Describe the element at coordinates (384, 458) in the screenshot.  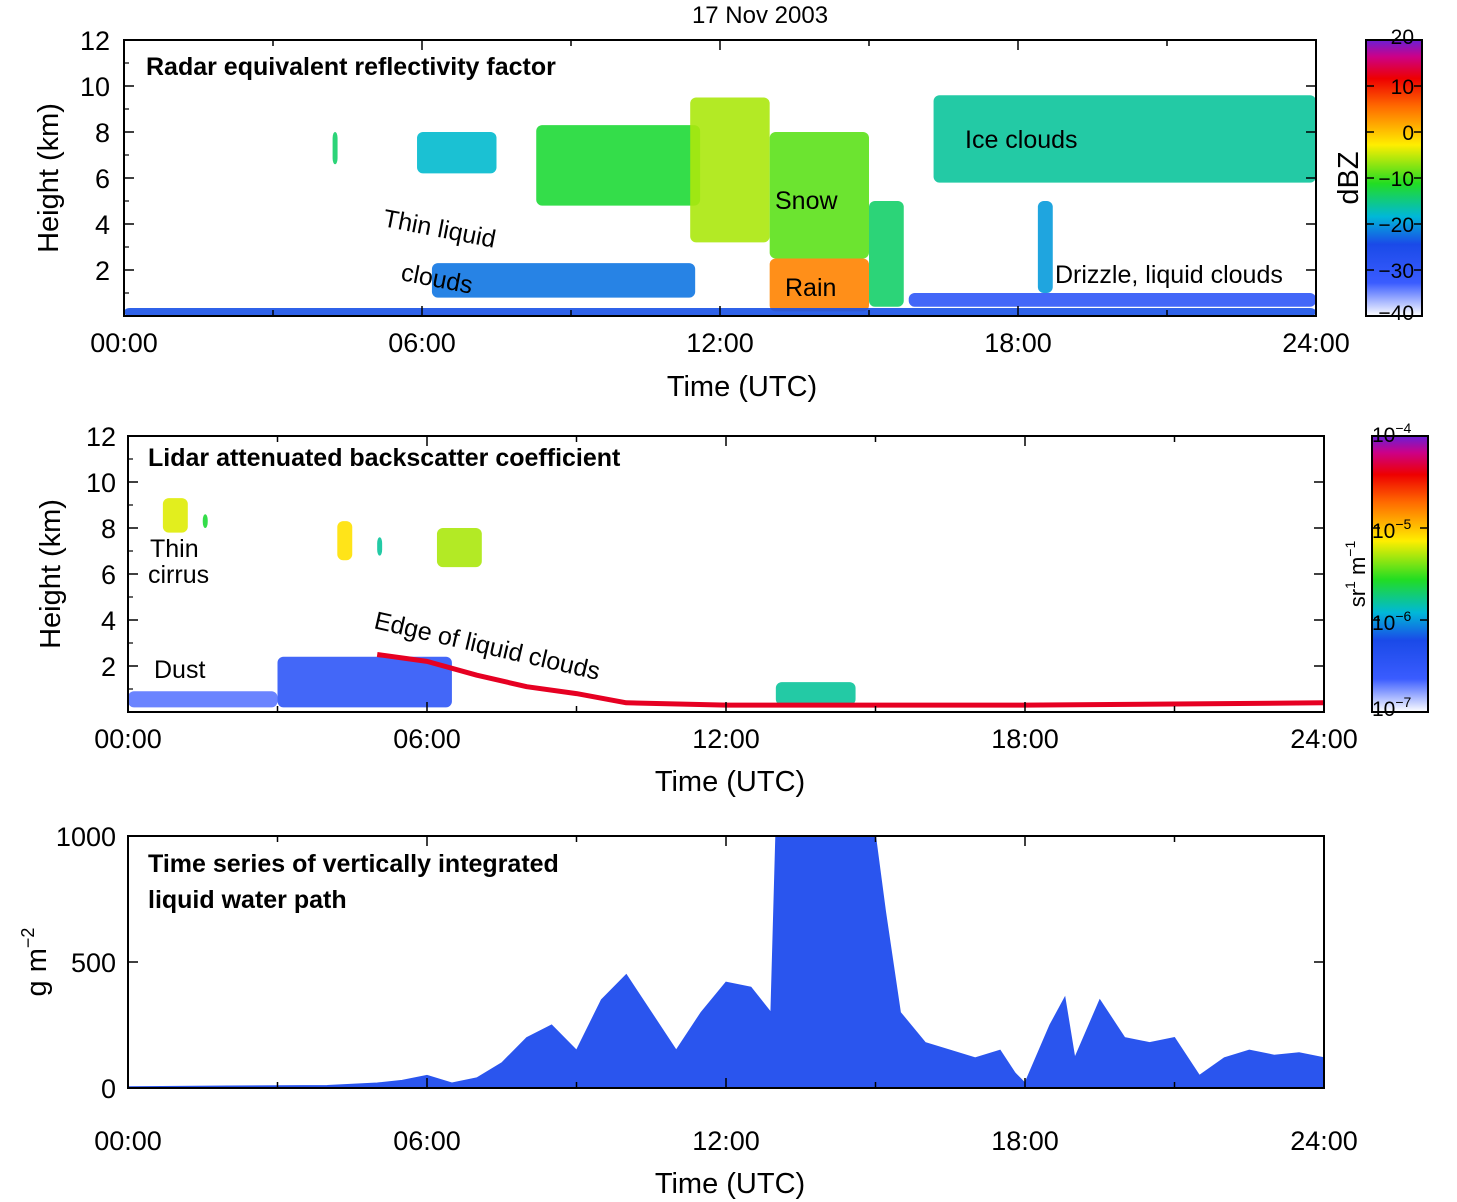
I see `lidar-title: Lidar attenuated backscatter coefficient` at that location.